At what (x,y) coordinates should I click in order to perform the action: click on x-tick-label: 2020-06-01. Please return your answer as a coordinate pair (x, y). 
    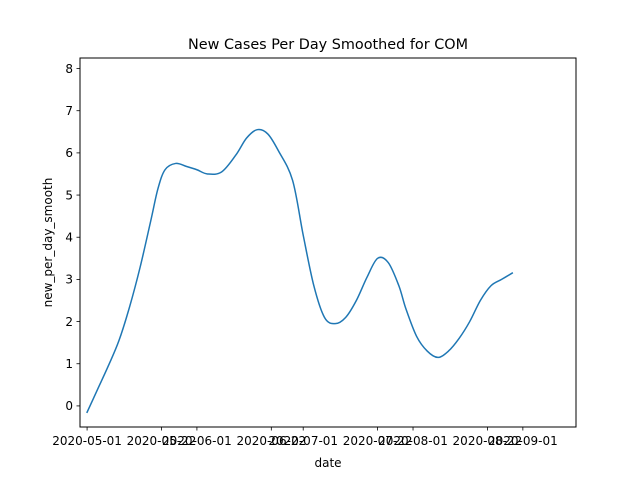
    Looking at the image, I should click on (197, 441).